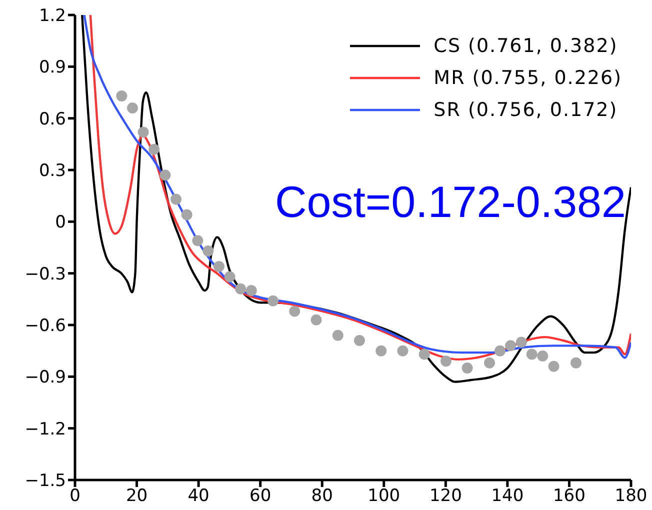 This screenshot has width=652, height=510. Describe the element at coordinates (261, 496) in the screenshot. I see `x-tick-label: 60` at that location.